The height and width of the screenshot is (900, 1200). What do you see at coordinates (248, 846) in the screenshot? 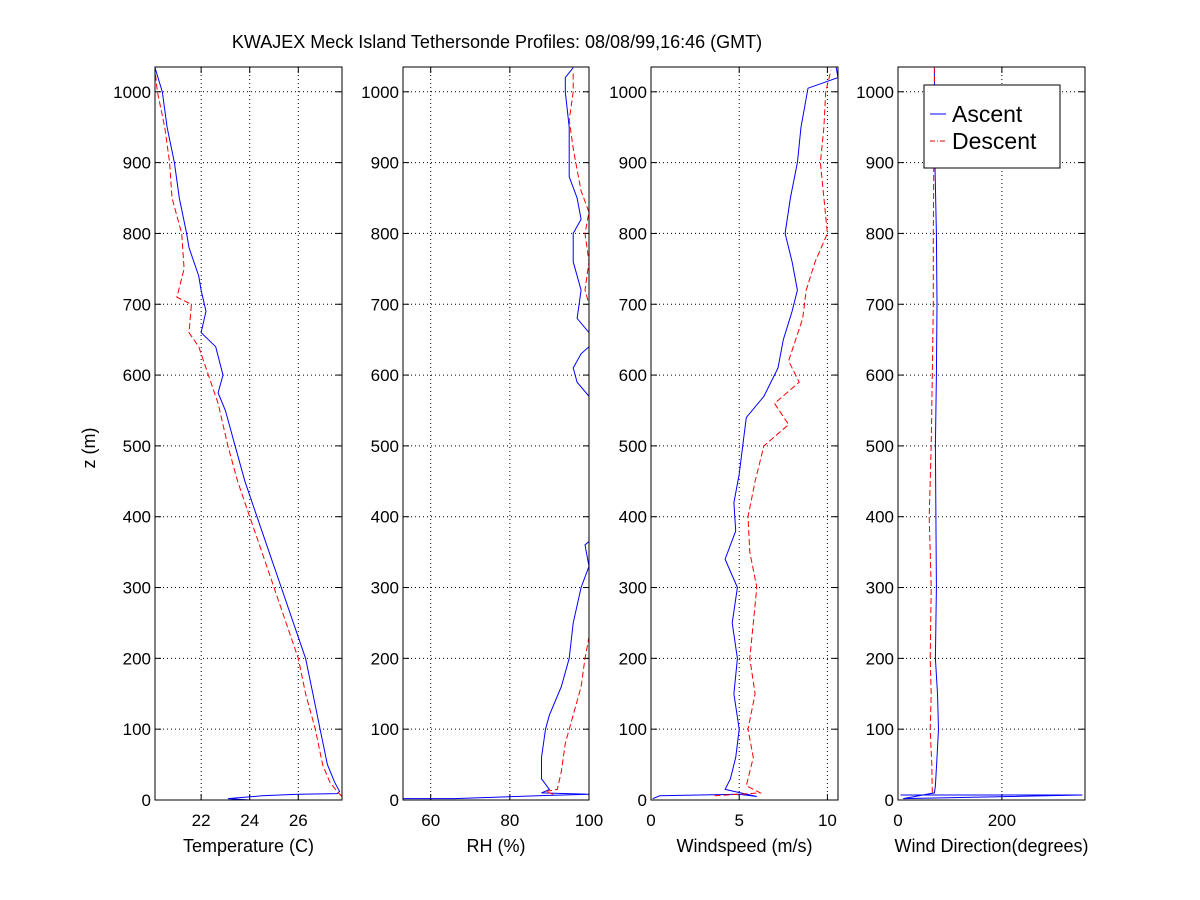
I see `x-axis-label: Temperature (C)` at bounding box center [248, 846].